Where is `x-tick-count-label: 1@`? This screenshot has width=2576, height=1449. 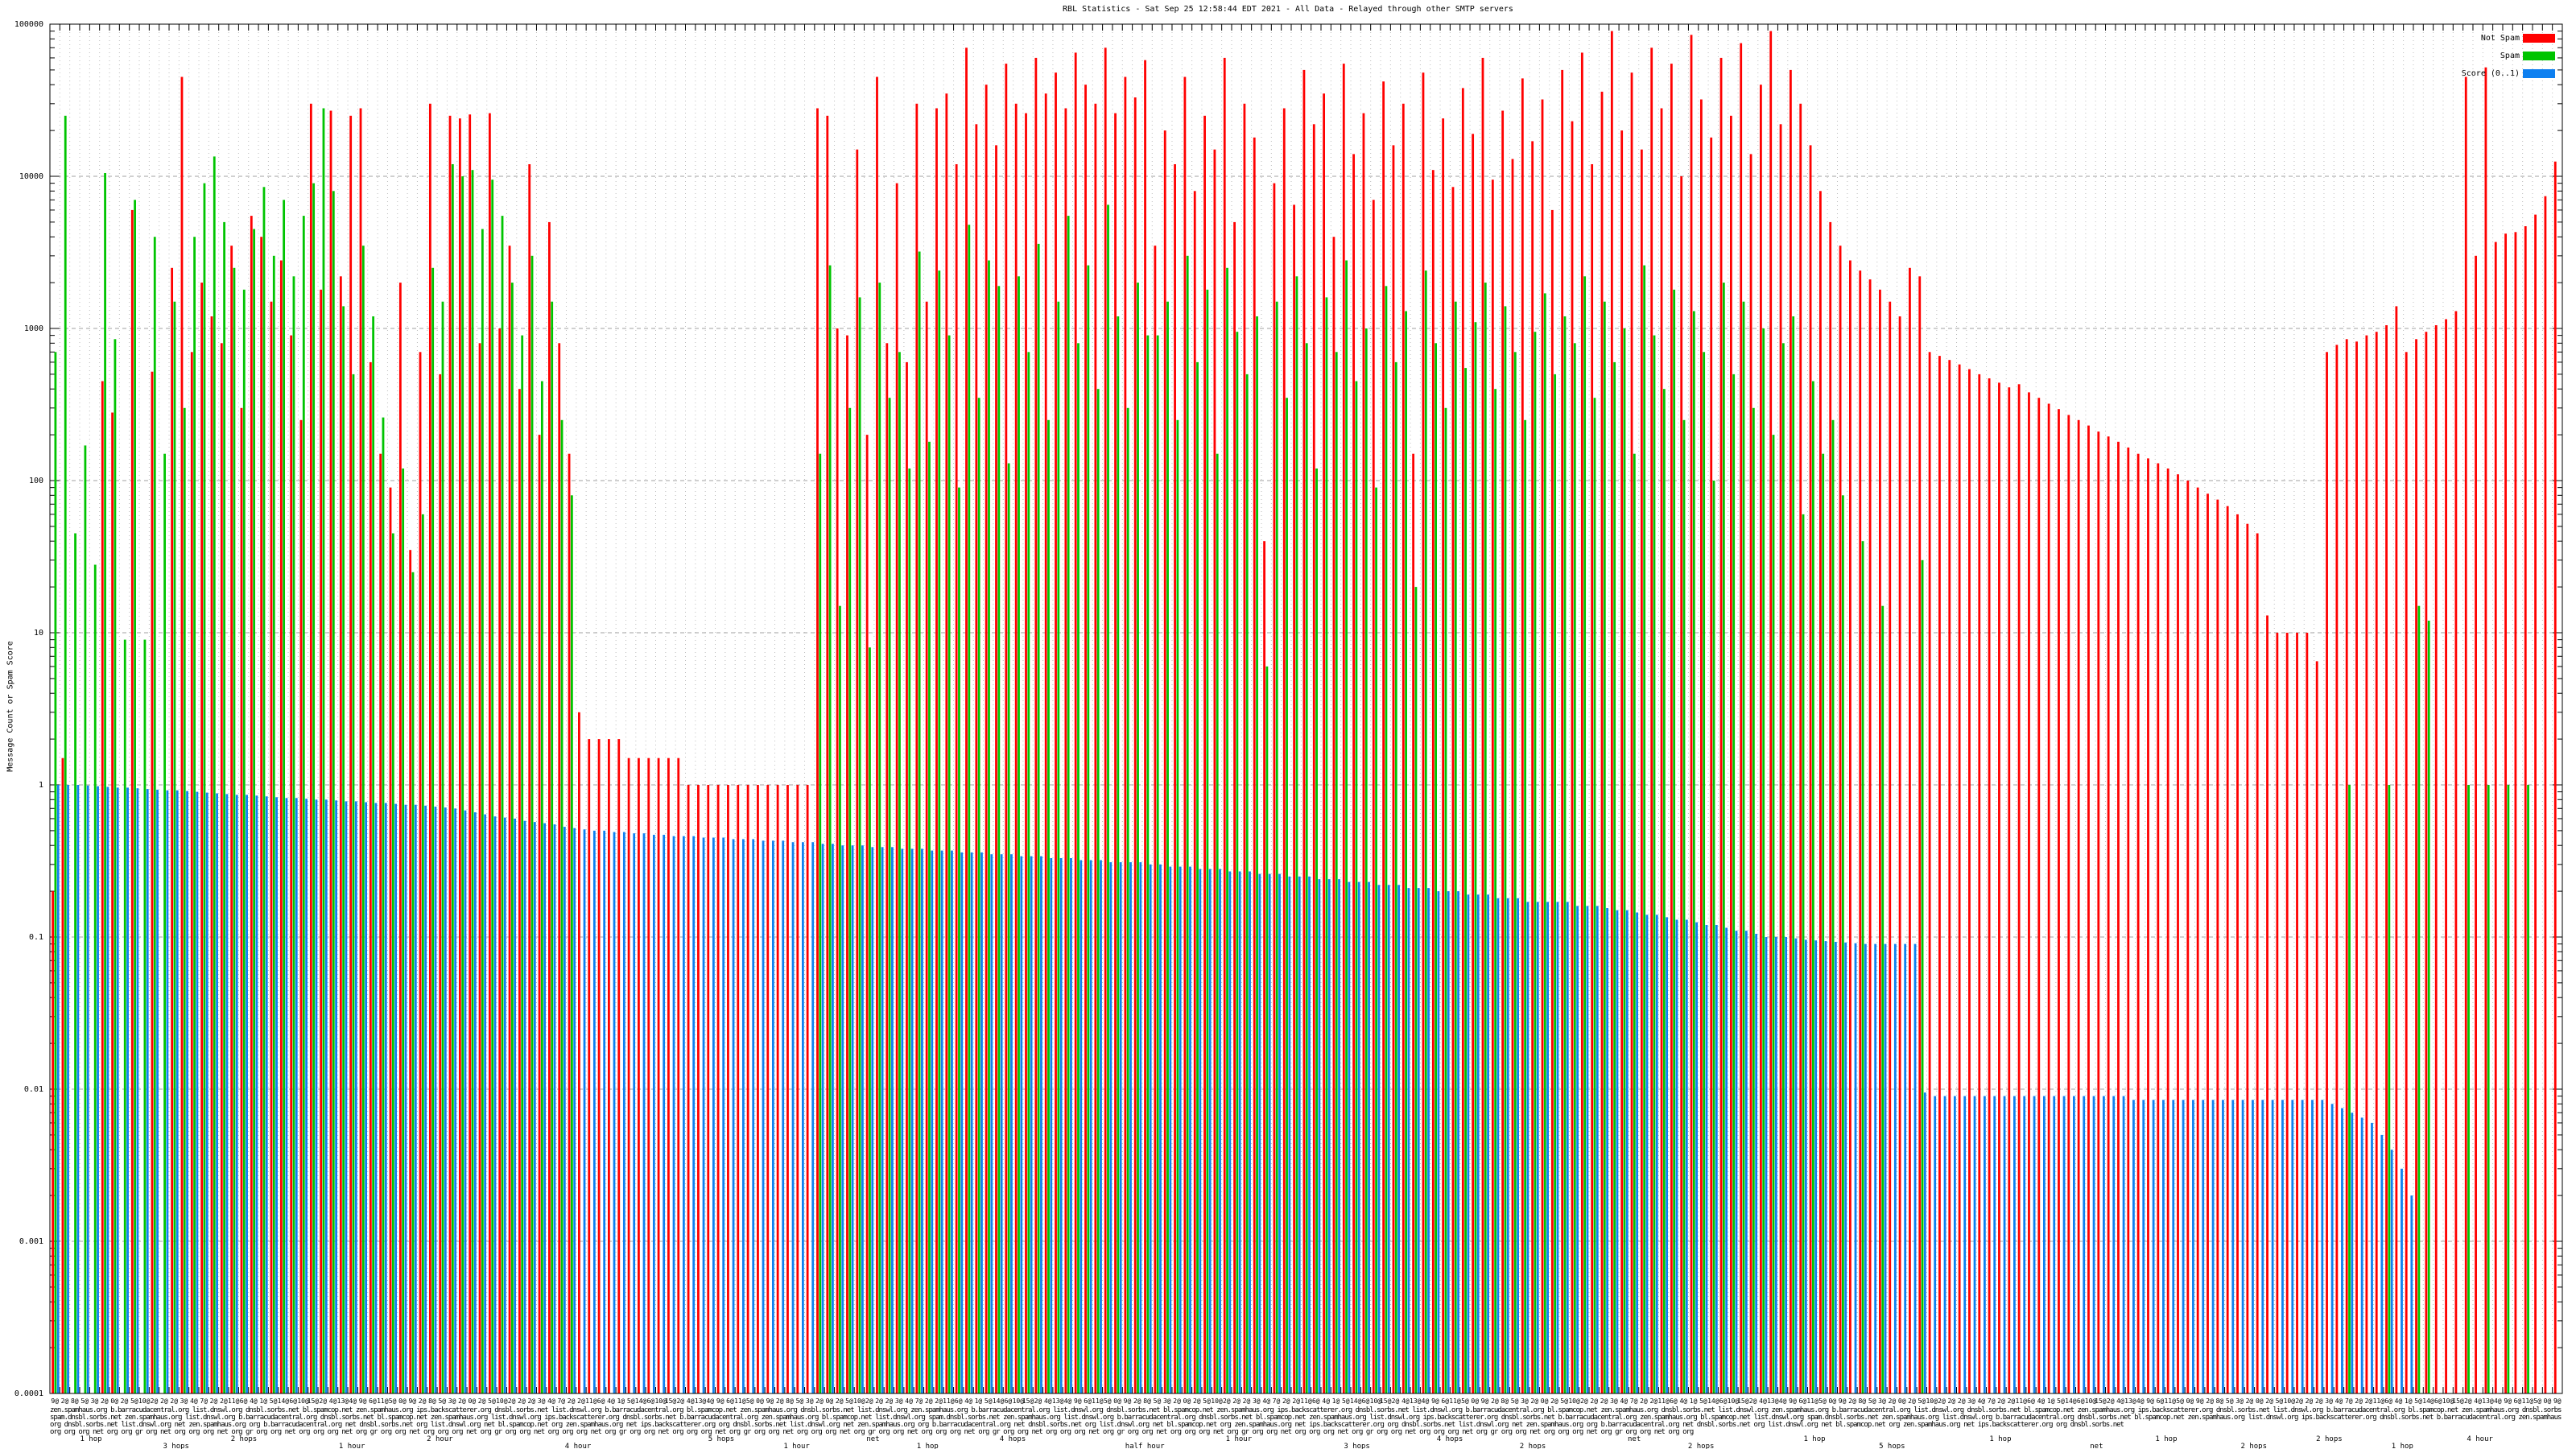 x-tick-count-label: 1@ is located at coordinates (979, 1401).